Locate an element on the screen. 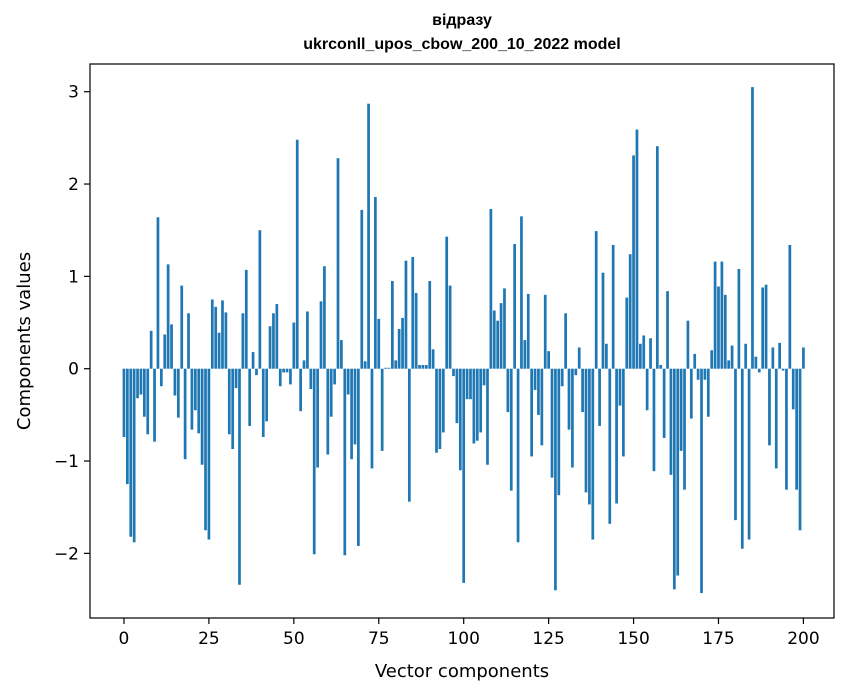  x-tick-label: 50 is located at coordinates (294, 639).